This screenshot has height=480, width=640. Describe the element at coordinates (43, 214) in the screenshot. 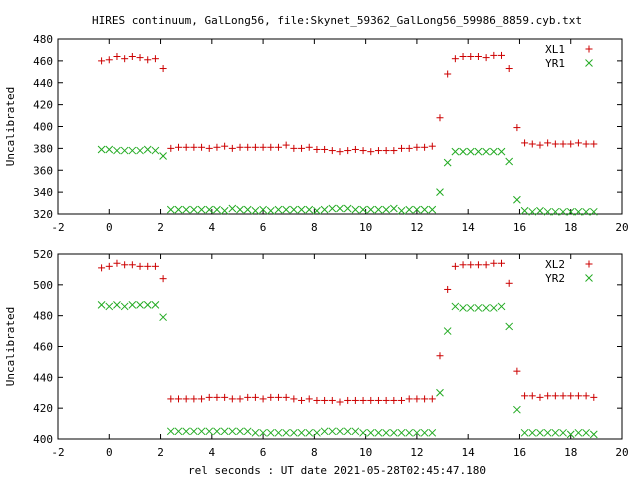

I see `y-tick-label: 320` at that location.